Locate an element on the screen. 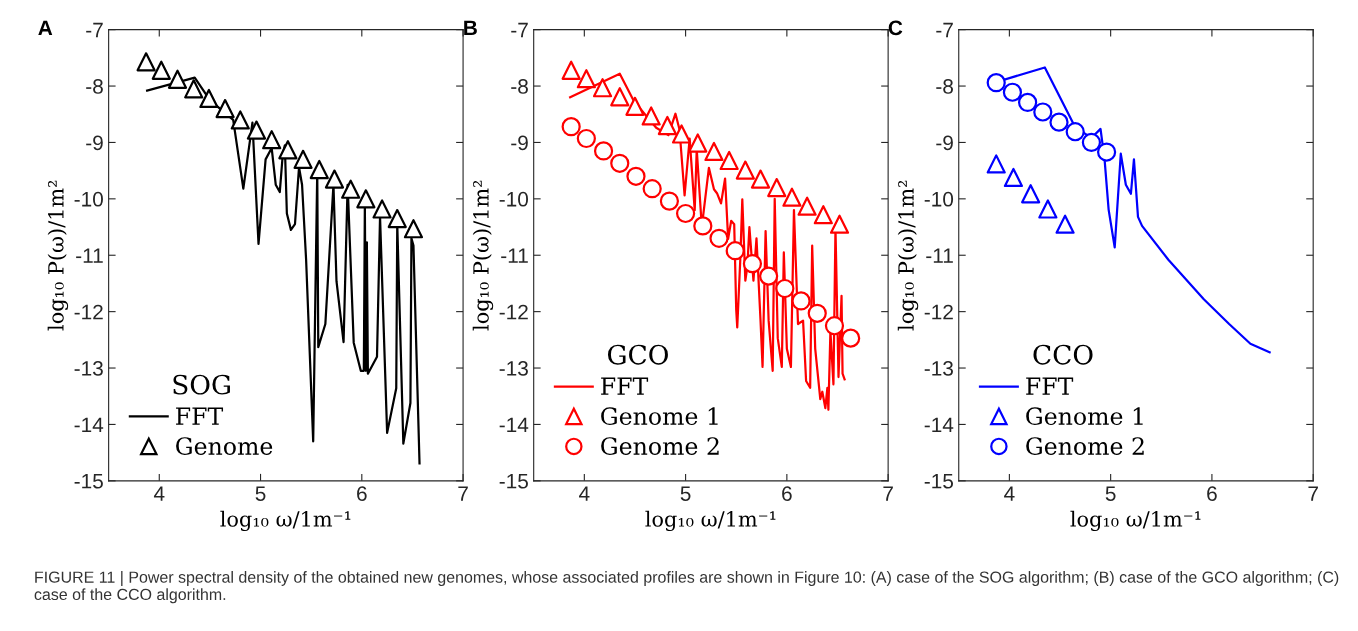  text: B is located at coordinates (470, 28).